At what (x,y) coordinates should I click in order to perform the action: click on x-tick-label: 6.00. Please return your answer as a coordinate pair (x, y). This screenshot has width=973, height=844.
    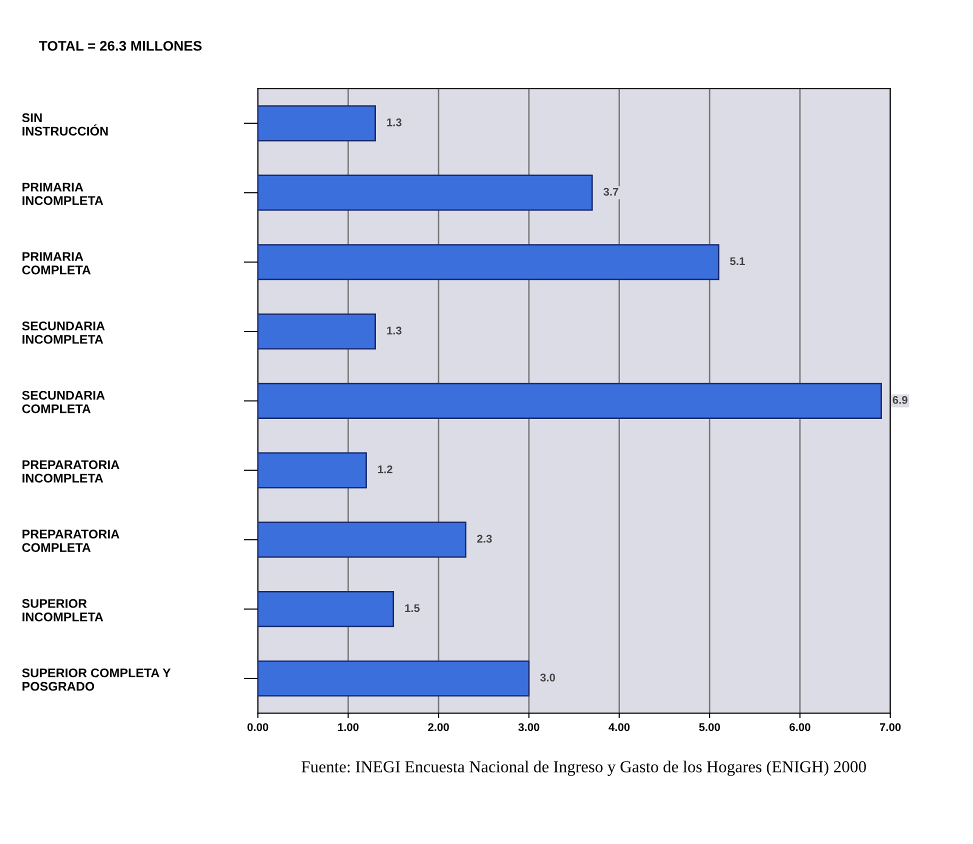
    Looking at the image, I should click on (800, 727).